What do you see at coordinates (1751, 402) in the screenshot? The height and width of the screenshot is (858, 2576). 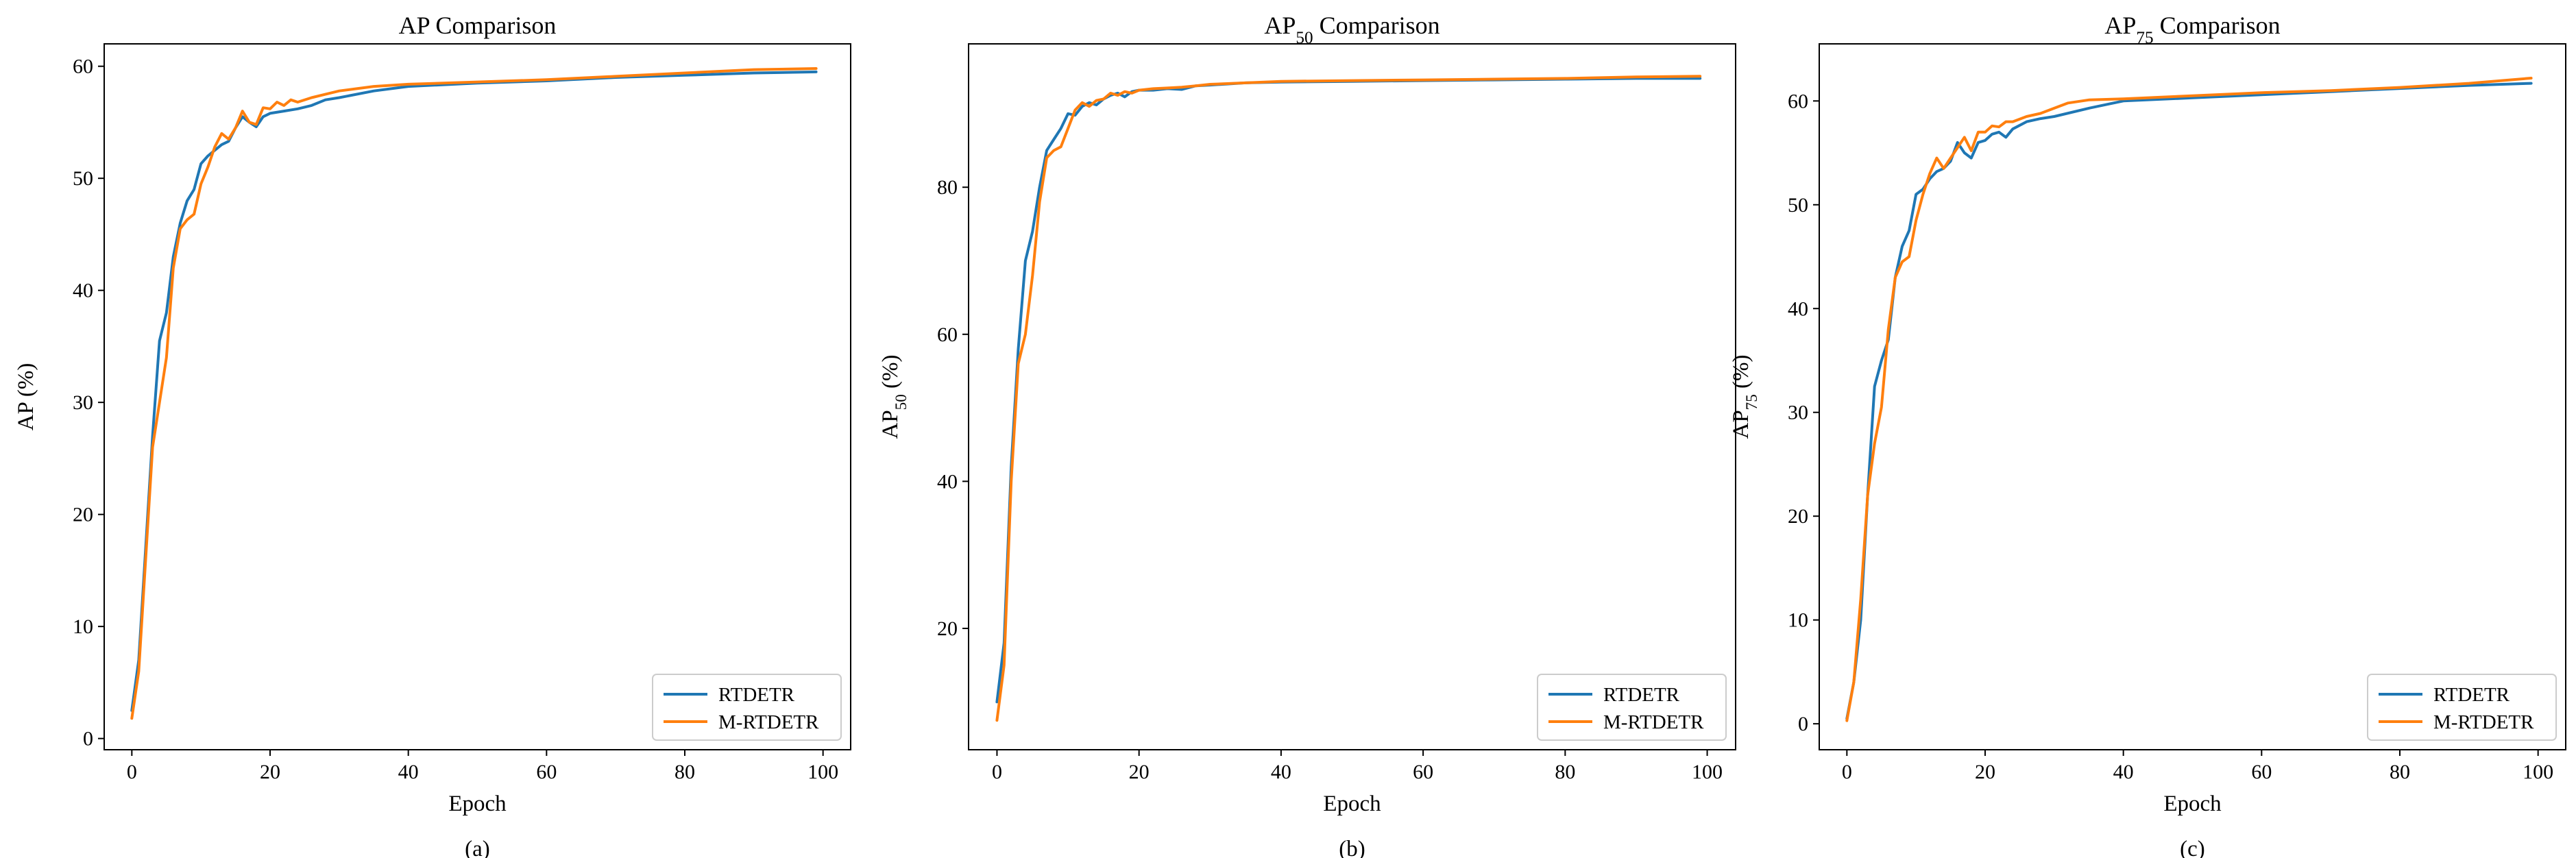 I see `y-axis-label-subscript: 75` at bounding box center [1751, 402].